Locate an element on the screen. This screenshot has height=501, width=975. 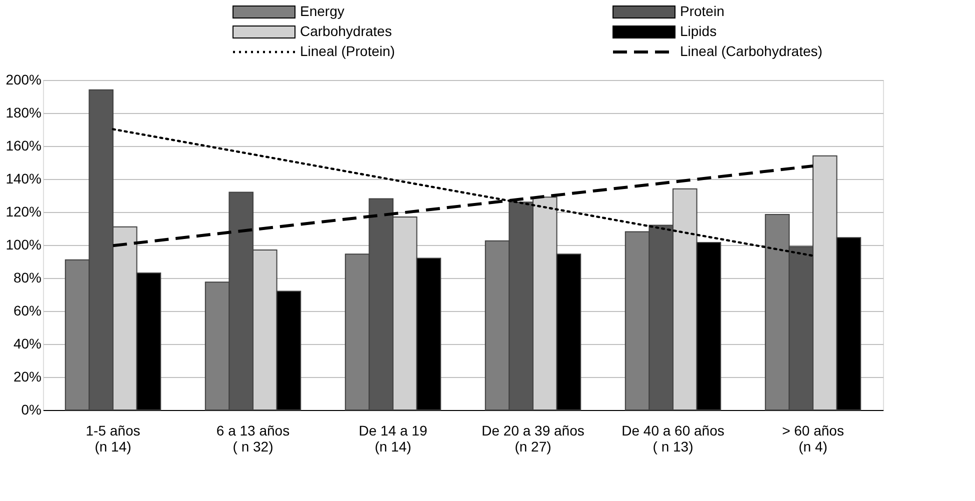
x-tick-label: 6 a 13 años ( n 32) is located at coordinates (253, 438).